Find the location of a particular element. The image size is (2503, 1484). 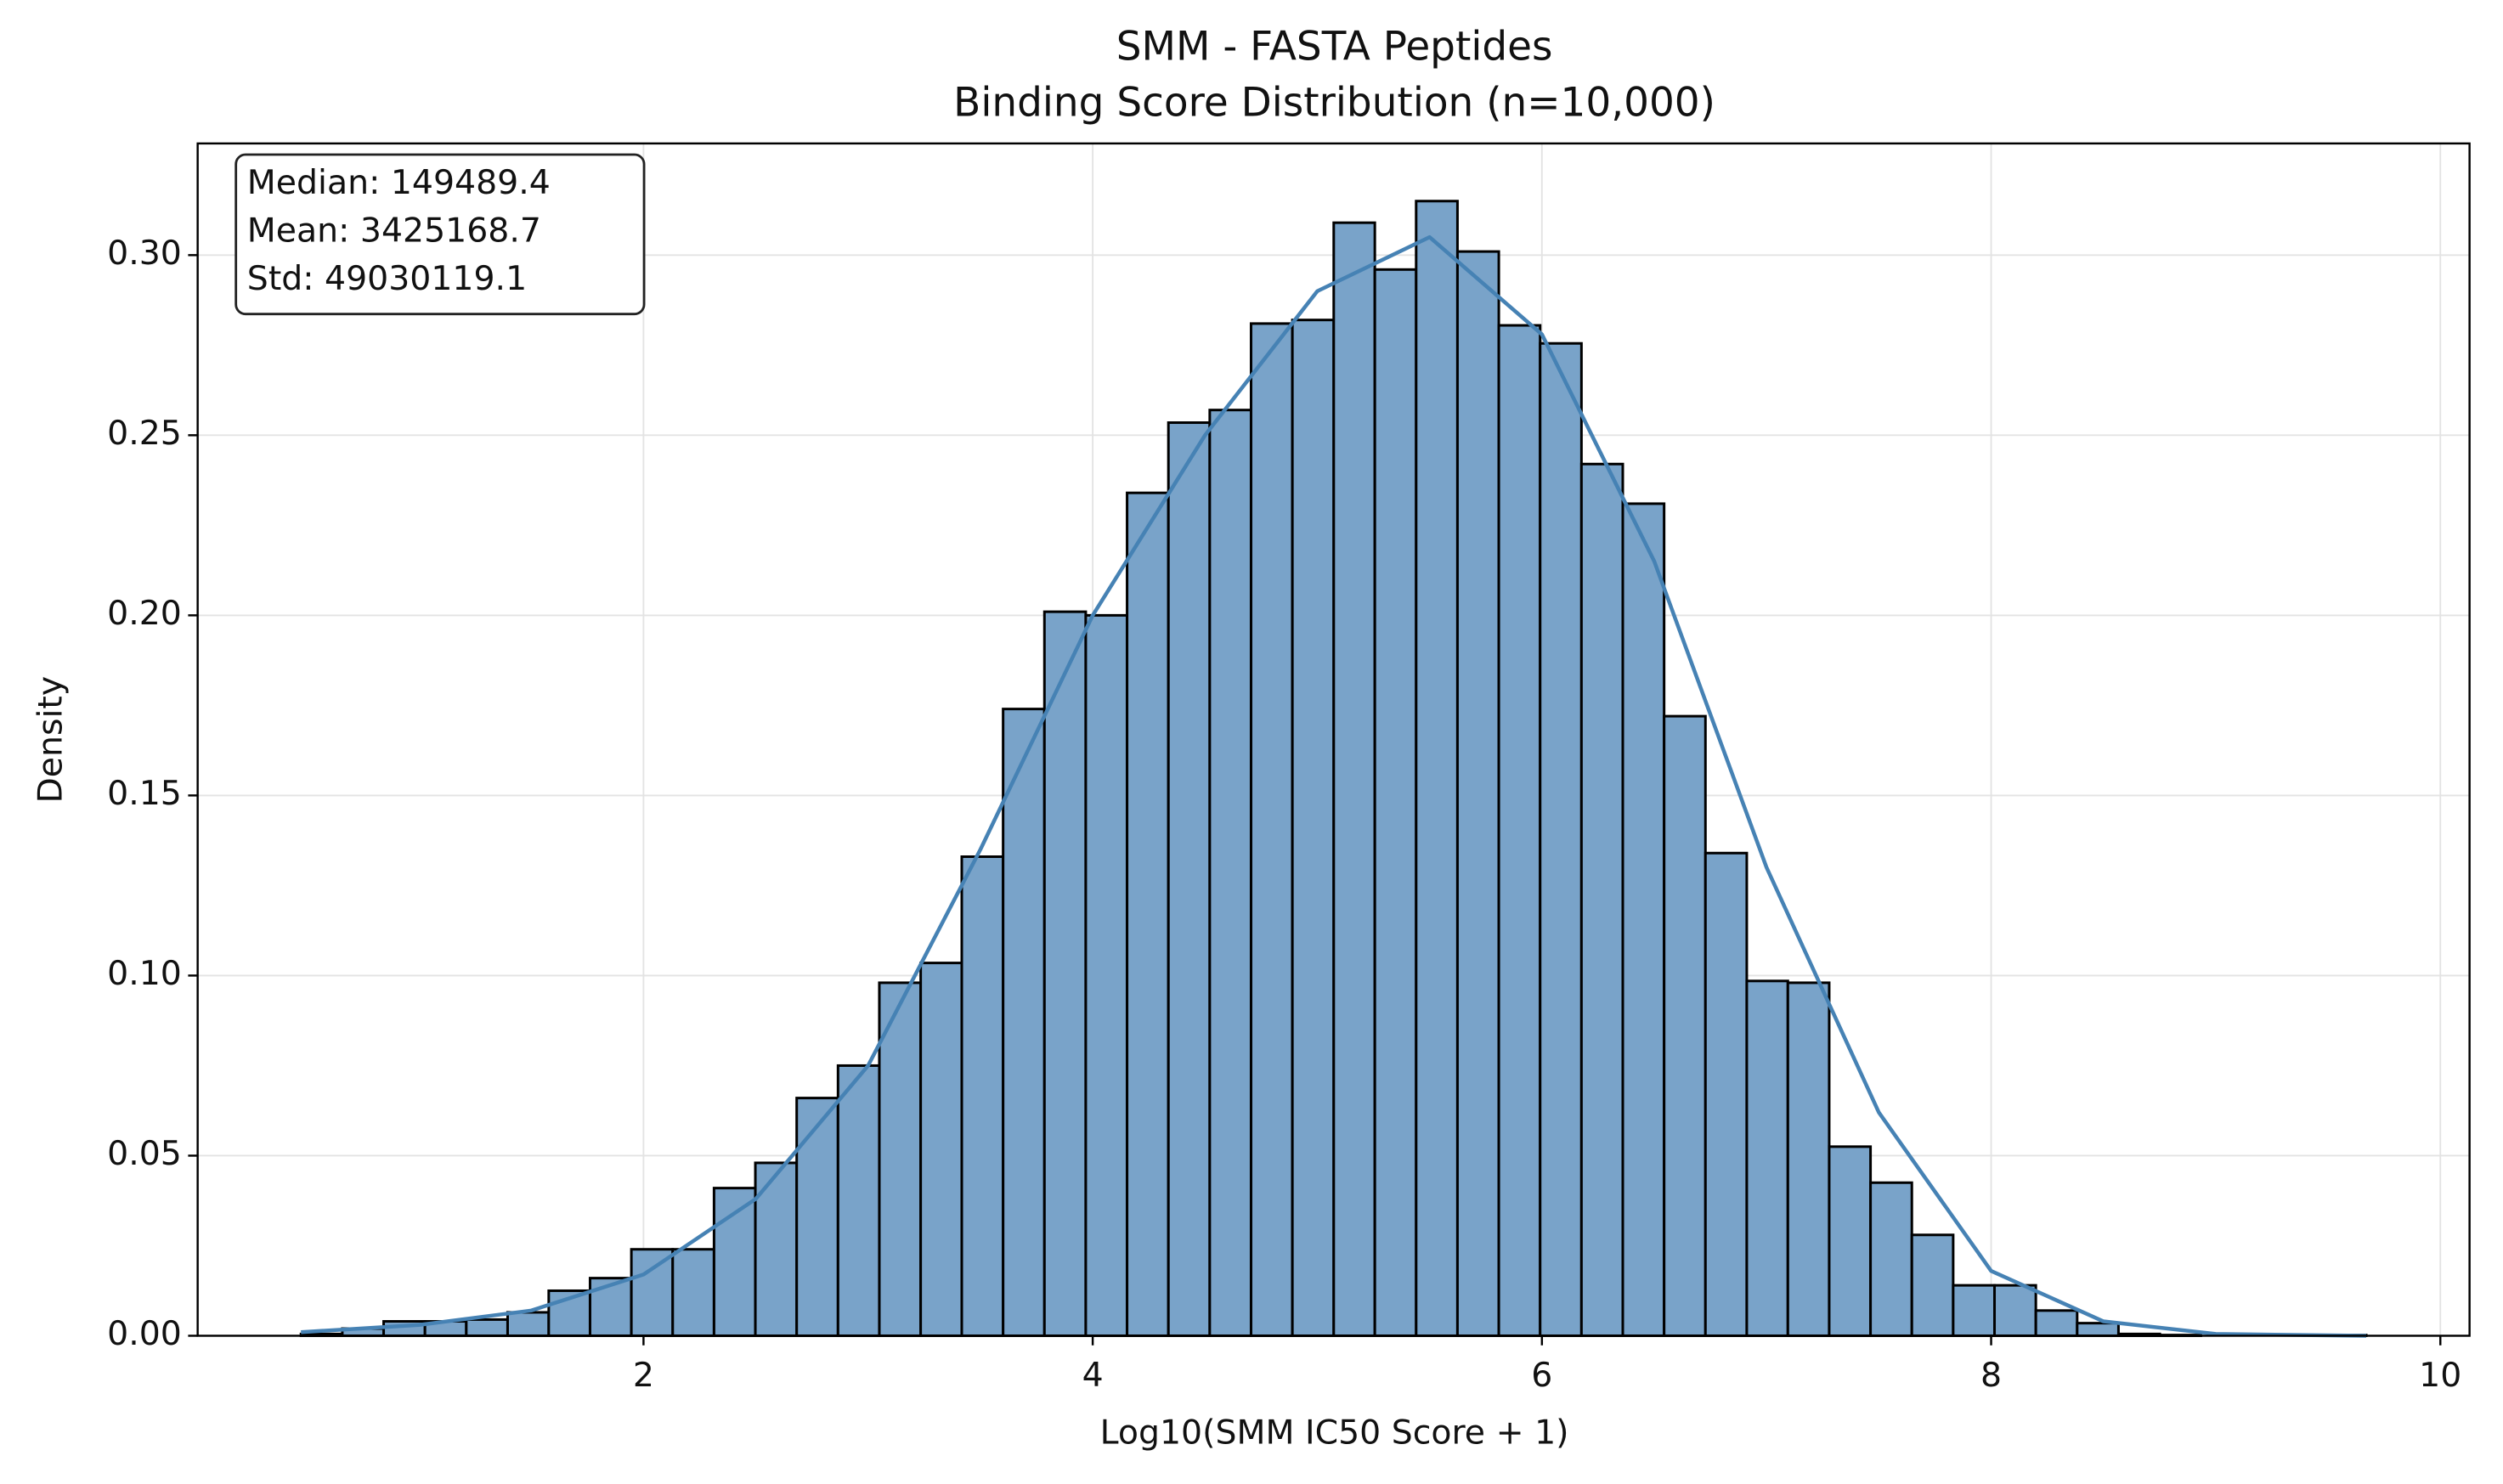

y-tick-label: 0.25 is located at coordinates (144, 433).